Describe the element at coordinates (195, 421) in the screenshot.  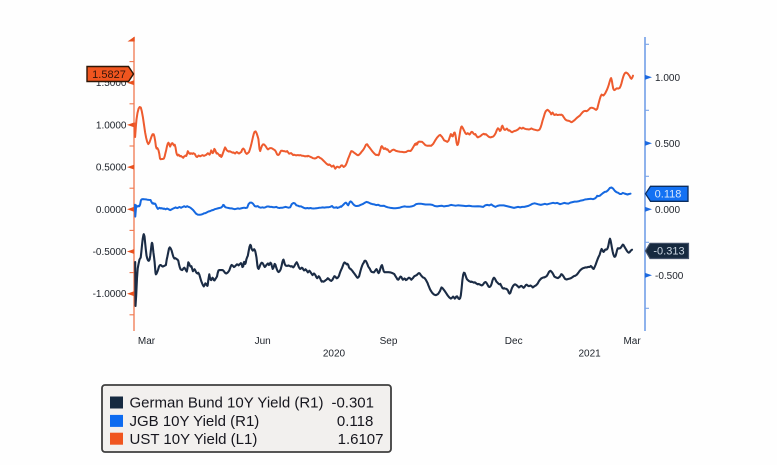
I see `svg-text: JGB 10Y Yield (R1)` at that location.